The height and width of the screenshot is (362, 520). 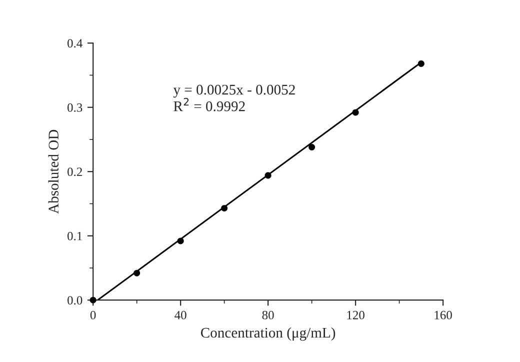 I want to click on y-tick-label: 0.1, so click(x=75, y=236).